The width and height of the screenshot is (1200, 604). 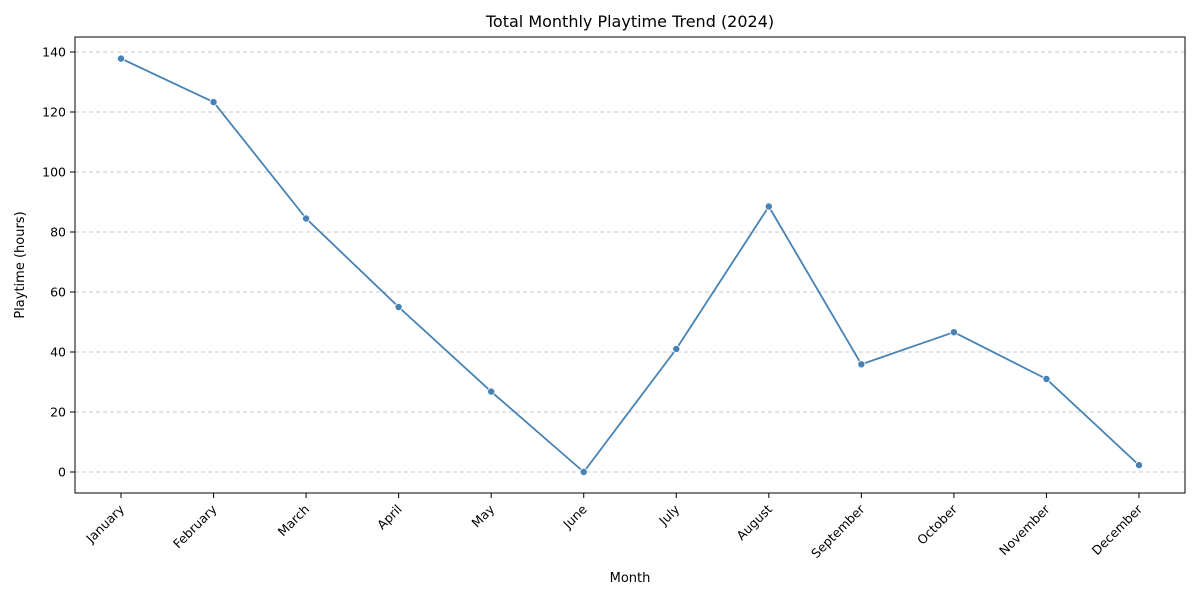 I want to click on y-tick-label: 100, so click(x=54, y=172).